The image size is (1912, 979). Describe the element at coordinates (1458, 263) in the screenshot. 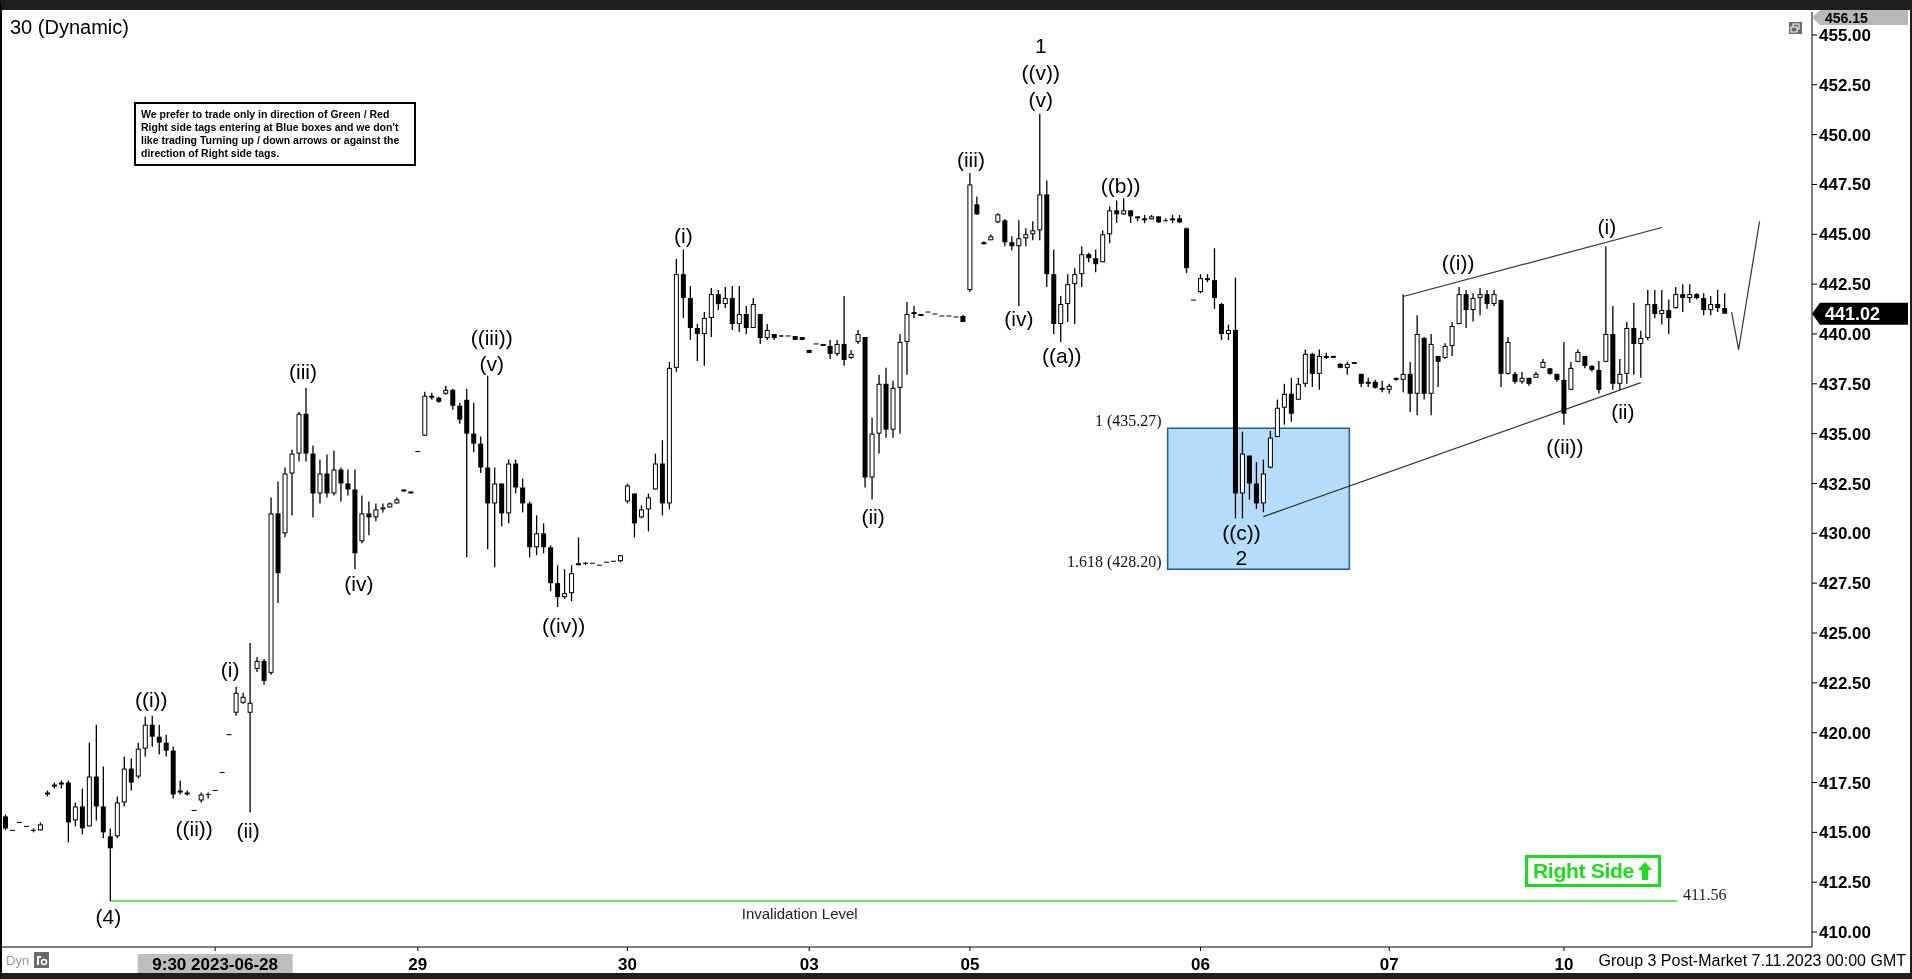

I see `annotation: ((i))` at that location.